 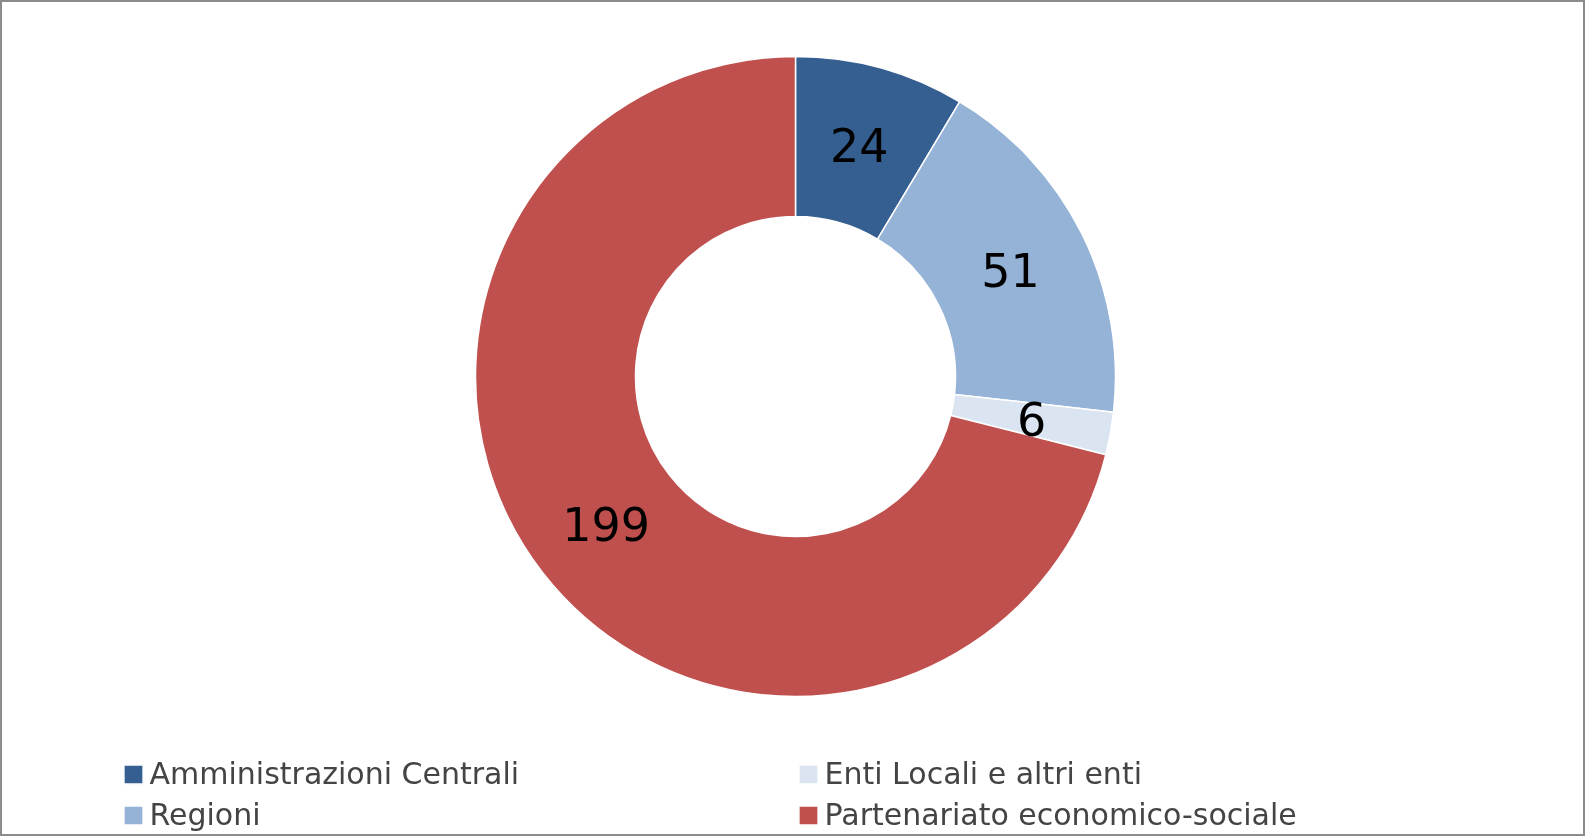 What do you see at coordinates (205, 814) in the screenshot?
I see `legend-label: Regioni` at bounding box center [205, 814].